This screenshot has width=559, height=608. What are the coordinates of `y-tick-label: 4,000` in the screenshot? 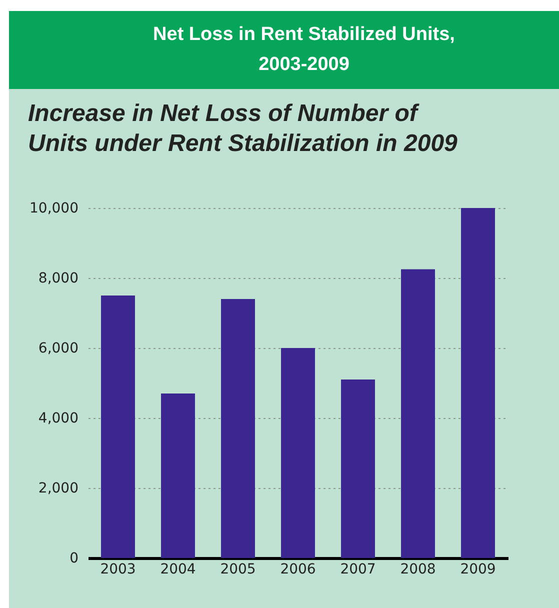 It's located at (58, 418).